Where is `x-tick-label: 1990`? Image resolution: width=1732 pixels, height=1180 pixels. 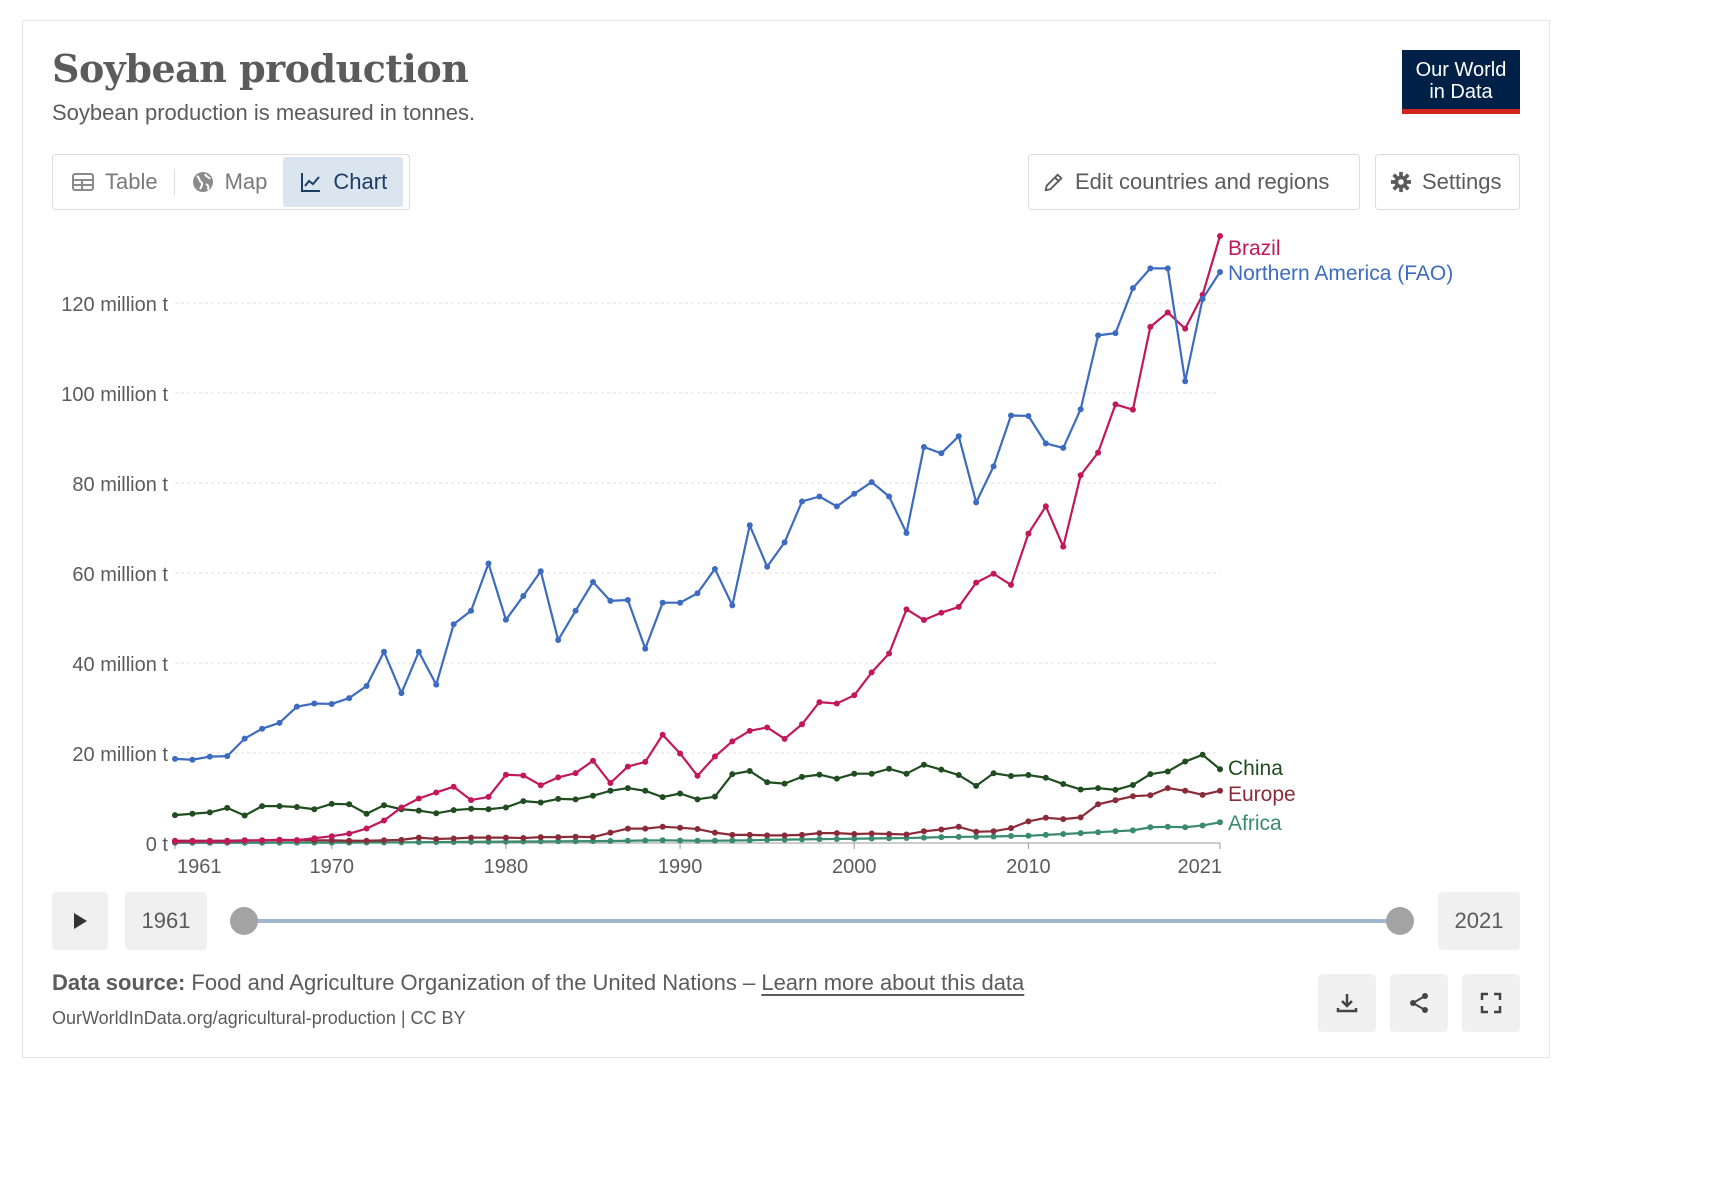 x-tick-label: 1990 is located at coordinates (680, 867).